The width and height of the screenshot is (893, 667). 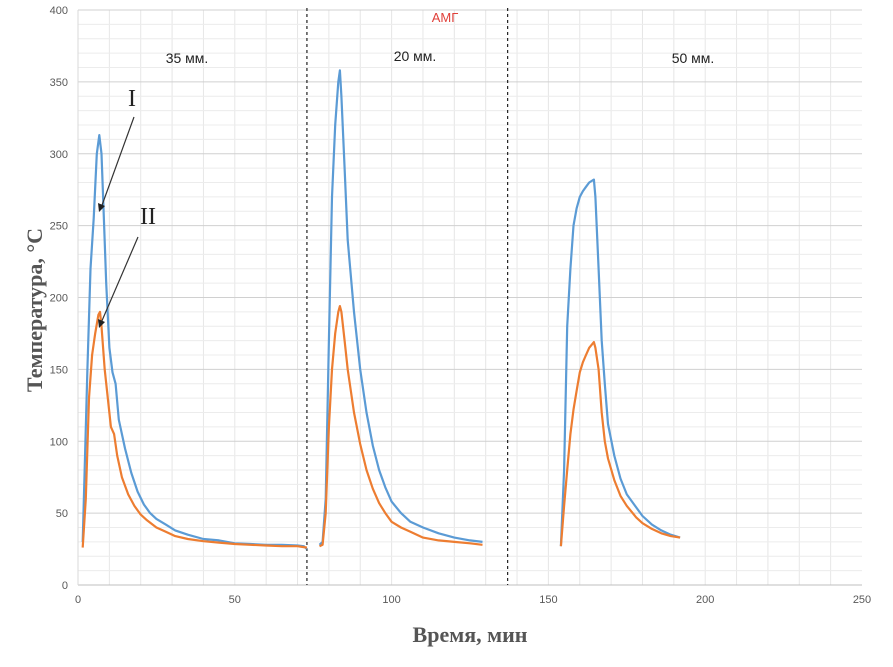 What do you see at coordinates (59, 155) in the screenshot?
I see `y-tick-label: 300` at bounding box center [59, 155].